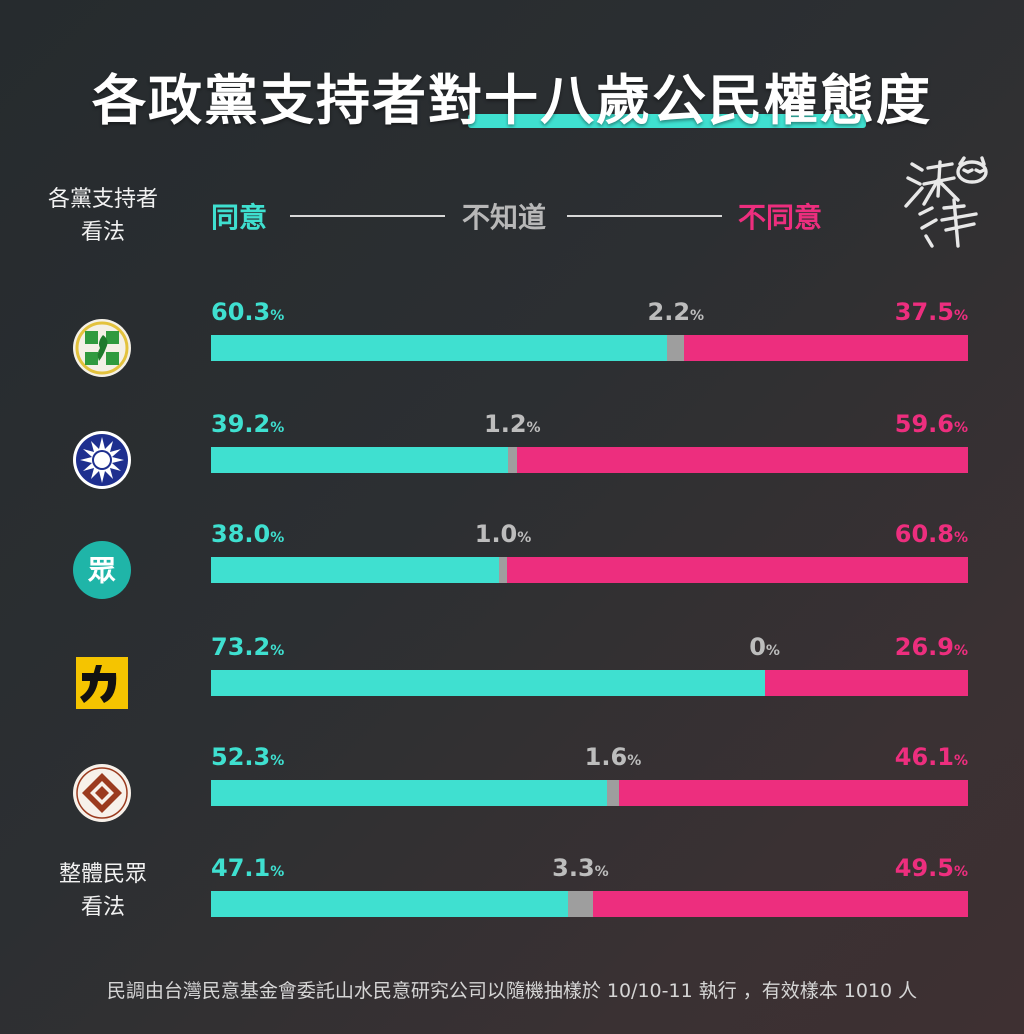  What do you see at coordinates (248, 868) in the screenshot?
I see `data-label-agree: 47.1%` at bounding box center [248, 868].